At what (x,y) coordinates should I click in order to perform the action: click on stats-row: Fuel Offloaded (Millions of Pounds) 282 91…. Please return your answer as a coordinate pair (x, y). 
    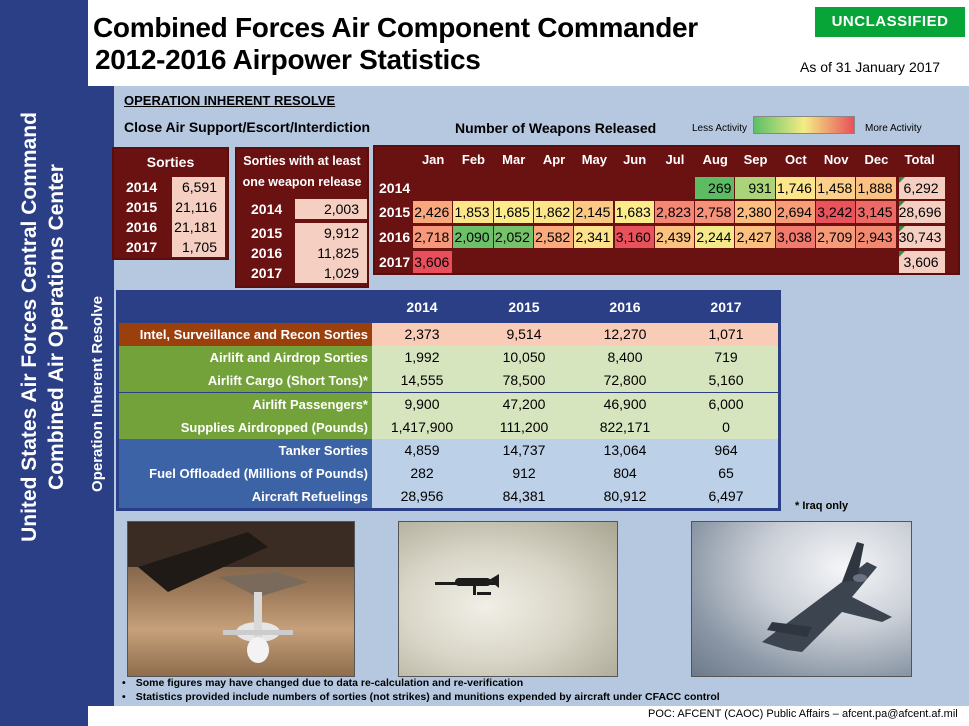
    Looking at the image, I should click on (448, 474).